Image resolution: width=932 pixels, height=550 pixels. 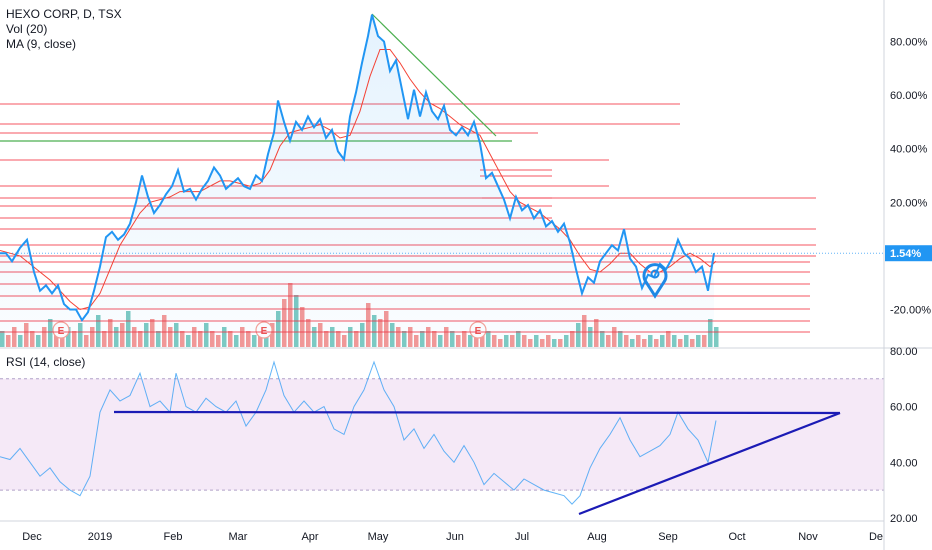 What do you see at coordinates (904, 408) in the screenshot?
I see `rsi-tick-label: 60.00` at bounding box center [904, 408].